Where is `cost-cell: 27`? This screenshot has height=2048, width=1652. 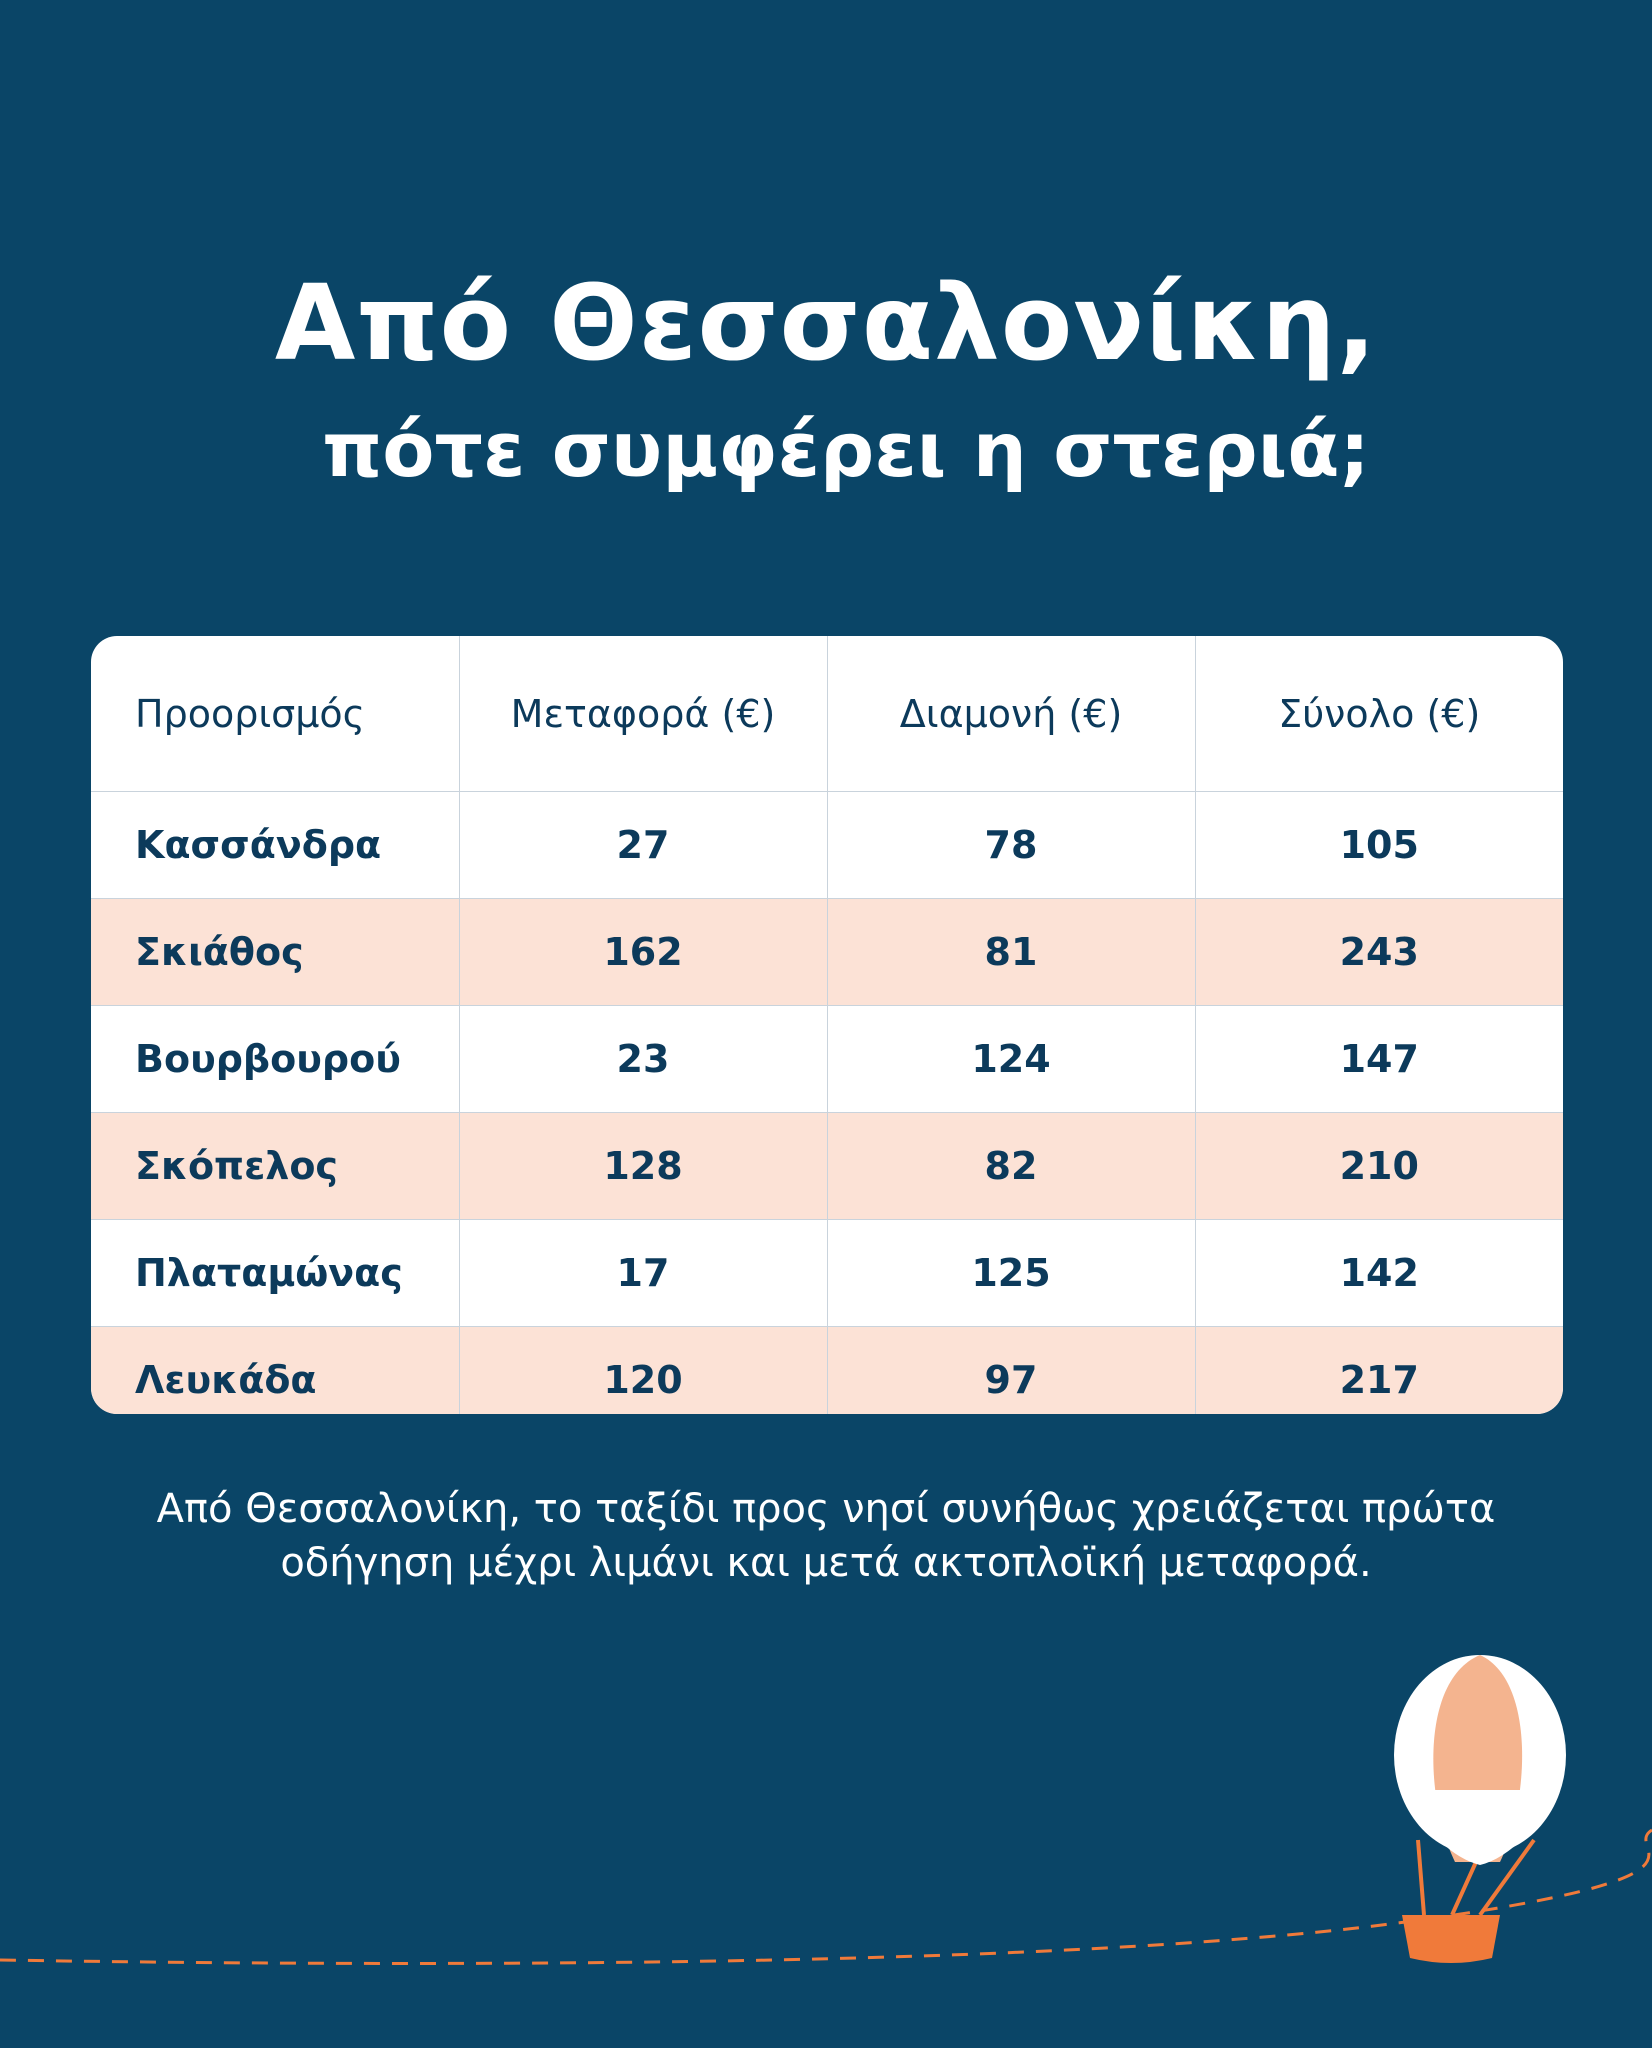
cost-cell: 27 is located at coordinates (643, 845).